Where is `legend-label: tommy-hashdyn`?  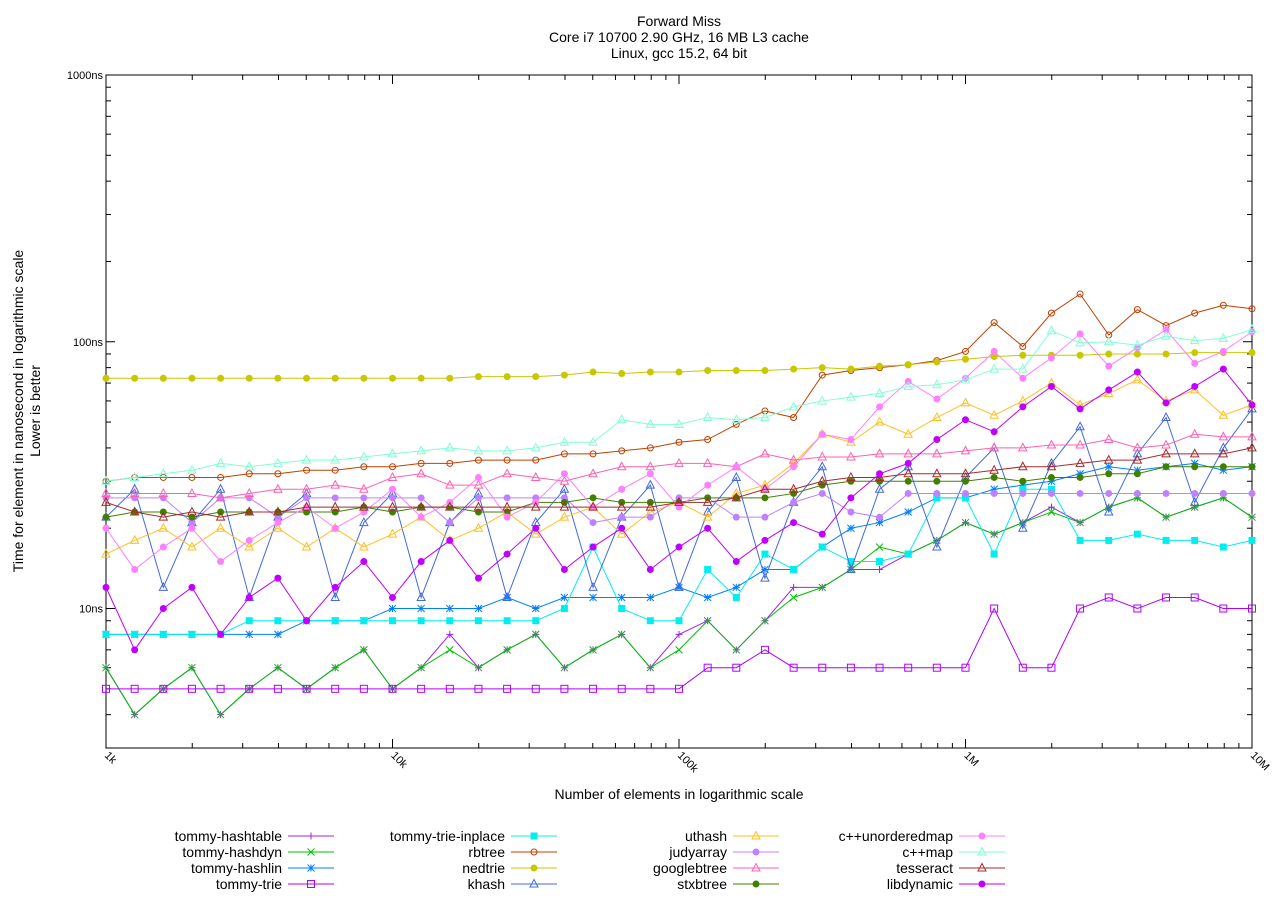
legend-label: tommy-hashdyn is located at coordinates (232, 852).